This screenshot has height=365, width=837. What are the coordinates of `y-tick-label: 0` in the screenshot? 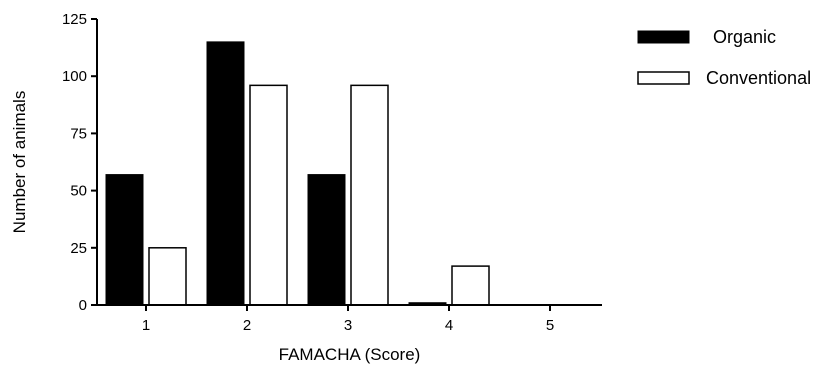 It's located at (83, 305).